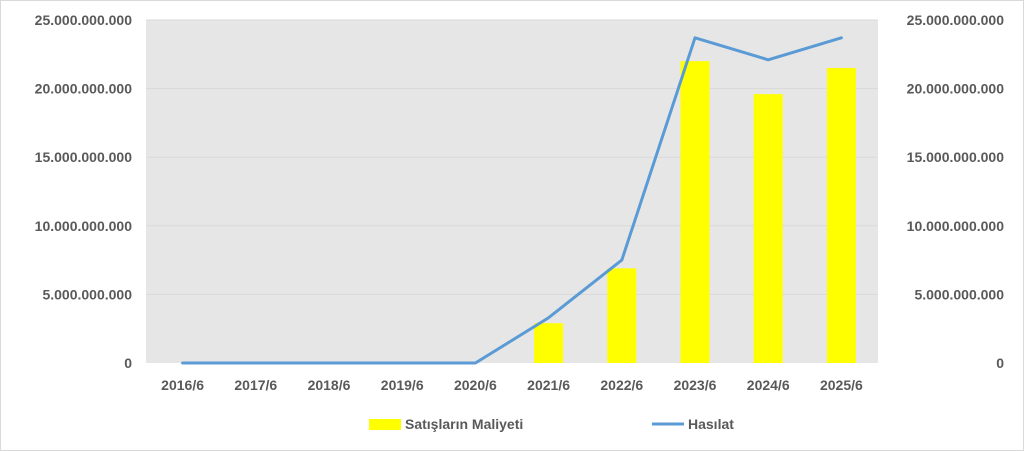  What do you see at coordinates (695, 385) in the screenshot?
I see `x-tick-label: 2023/6` at bounding box center [695, 385].